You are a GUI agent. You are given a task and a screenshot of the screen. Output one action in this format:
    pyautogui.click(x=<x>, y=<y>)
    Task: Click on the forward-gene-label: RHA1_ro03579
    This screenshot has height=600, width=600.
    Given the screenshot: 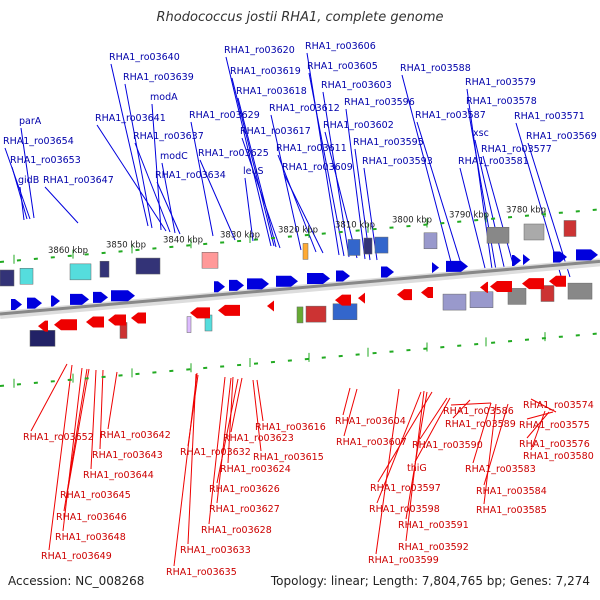 What is the action you would take?
    pyautogui.click(x=500, y=82)
    